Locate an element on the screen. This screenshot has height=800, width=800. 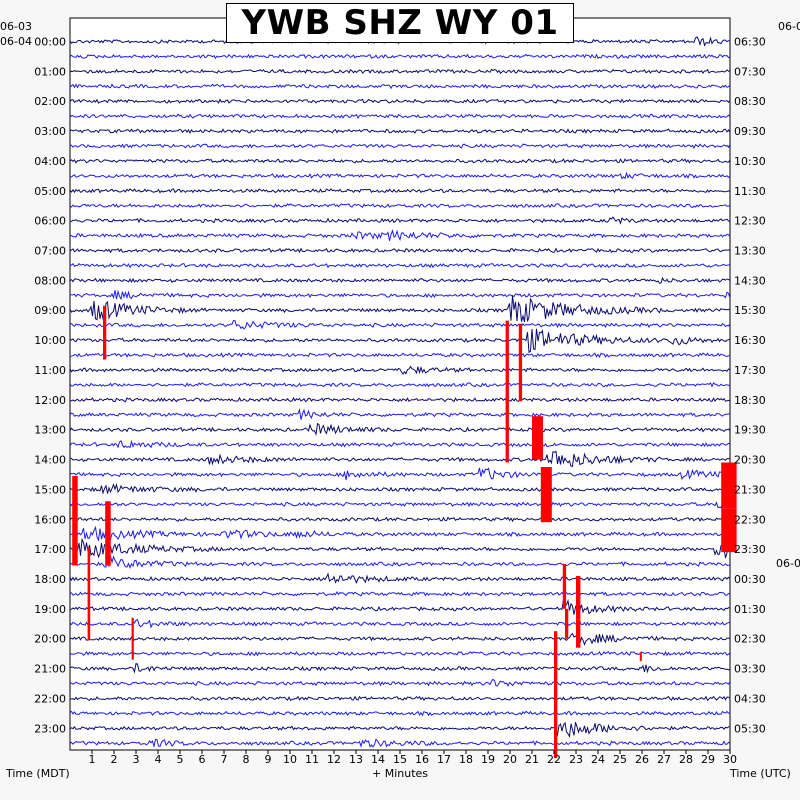
left-tick-label: 22:00 is located at coordinates (50, 698).